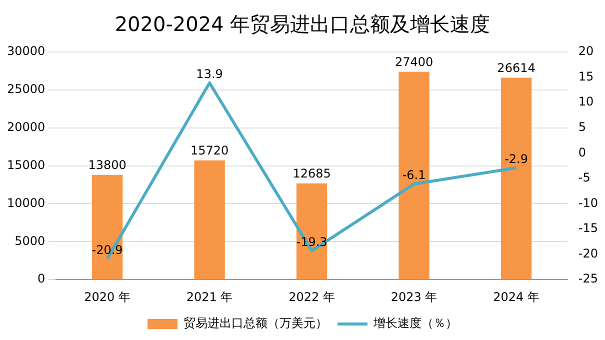 The width and height of the screenshot is (605, 340). What do you see at coordinates (26, 165) in the screenshot?
I see `y-tick-label: 15000` at bounding box center [26, 165].